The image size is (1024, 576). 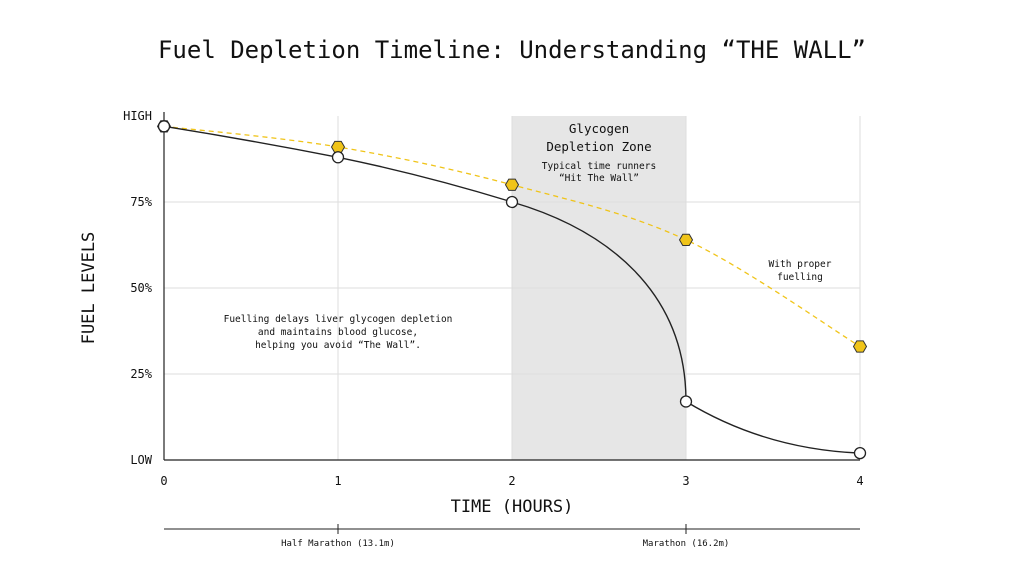 What do you see at coordinates (338, 319) in the screenshot?
I see `info-line-1: Fuelling delays liver glycogen depletion` at bounding box center [338, 319].